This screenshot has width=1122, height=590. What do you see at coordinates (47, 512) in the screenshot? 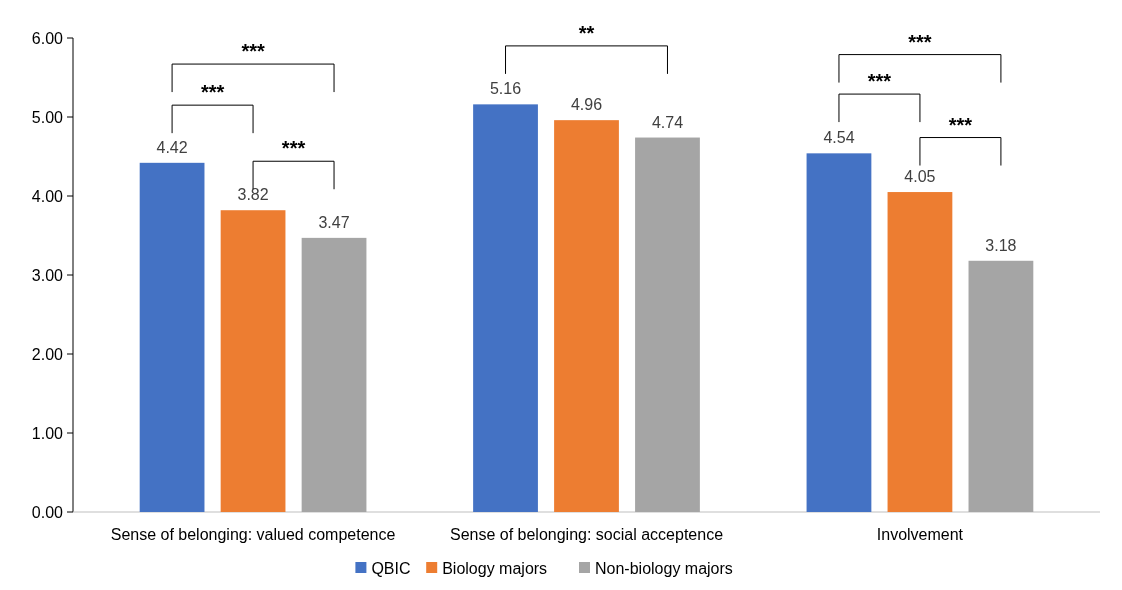
I see `y-tick-label: 0.00` at bounding box center [47, 512].